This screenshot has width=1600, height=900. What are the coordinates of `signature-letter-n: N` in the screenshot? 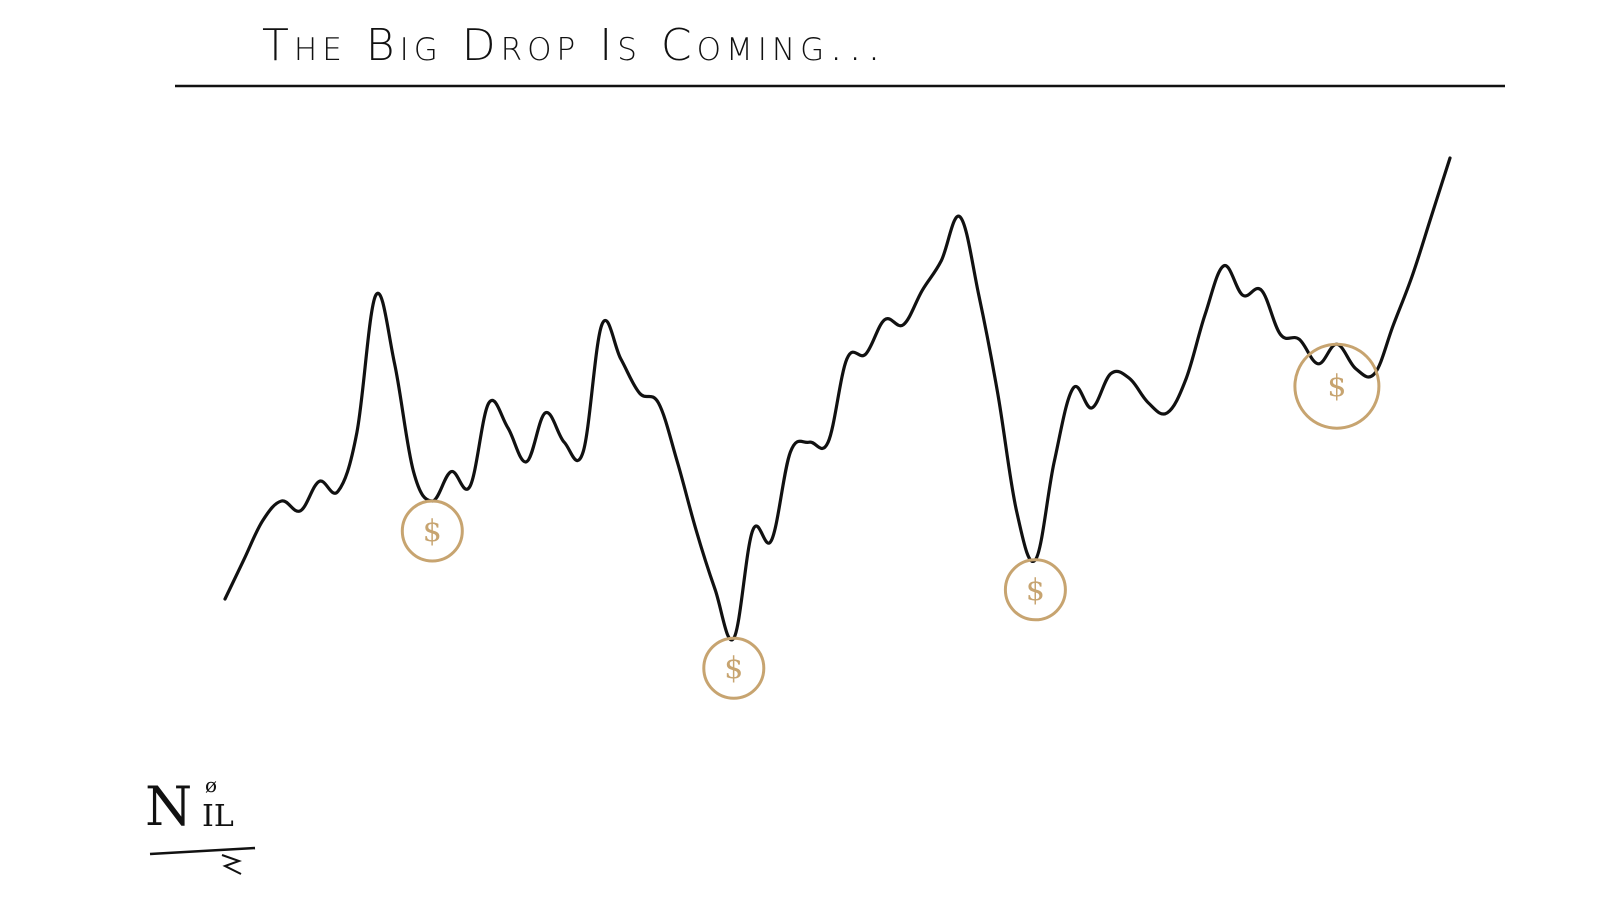 It's located at (168, 806).